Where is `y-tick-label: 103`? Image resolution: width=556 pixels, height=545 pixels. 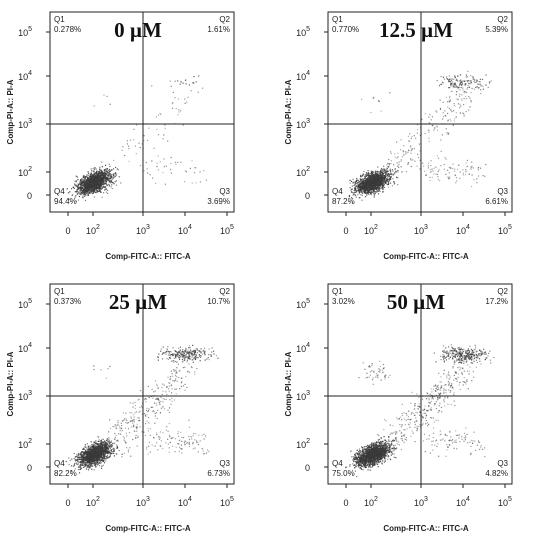
y-tick-label: 103 is located at coordinates (303, 124).